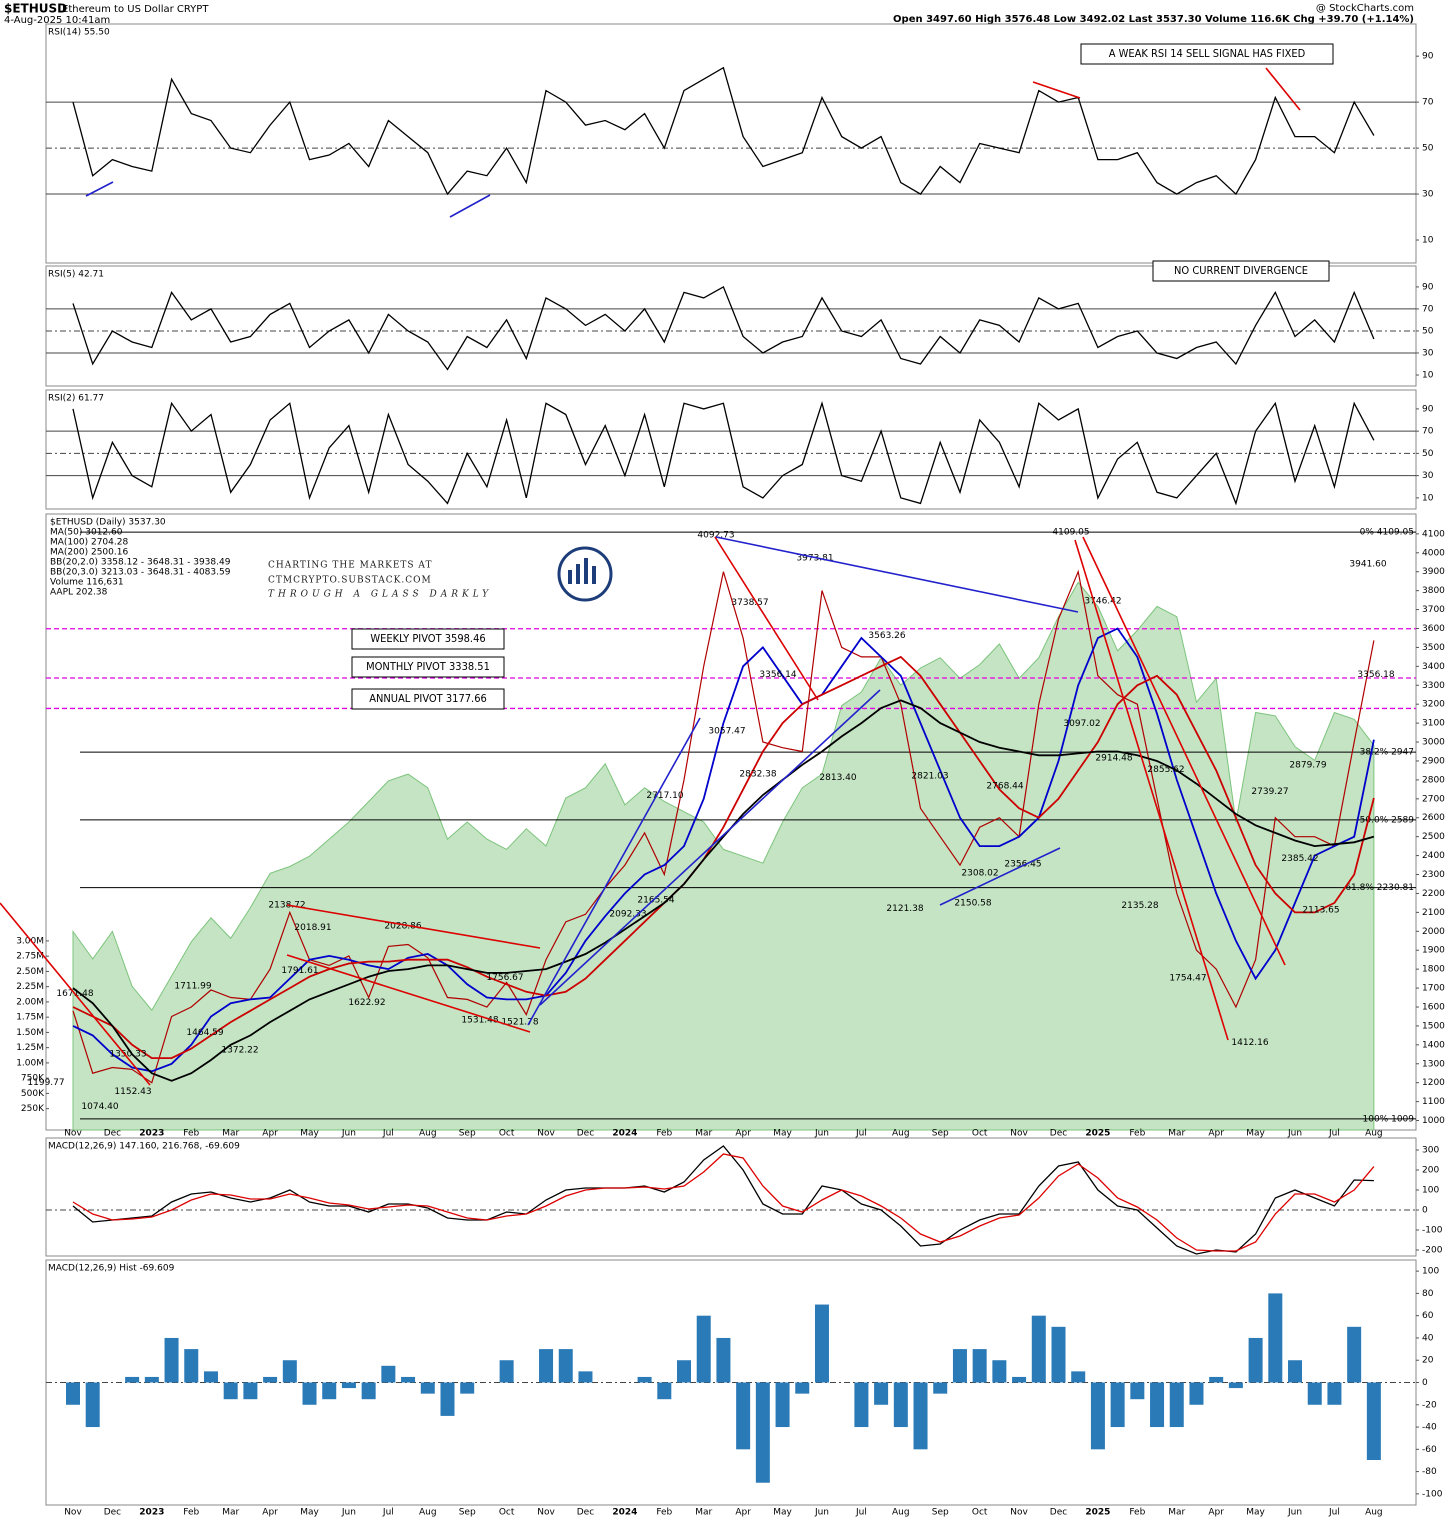 This screenshot has height=1520, width=1456. I want to click on panel-label: RSI(2) 61.77, so click(76, 399).